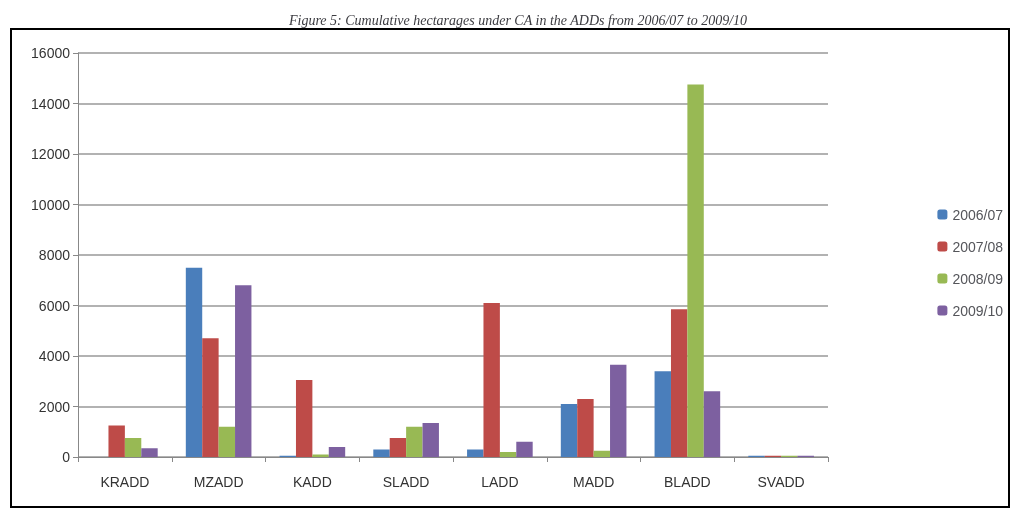 The image size is (1036, 525). I want to click on x-tick-label: BLADD, so click(687, 482).